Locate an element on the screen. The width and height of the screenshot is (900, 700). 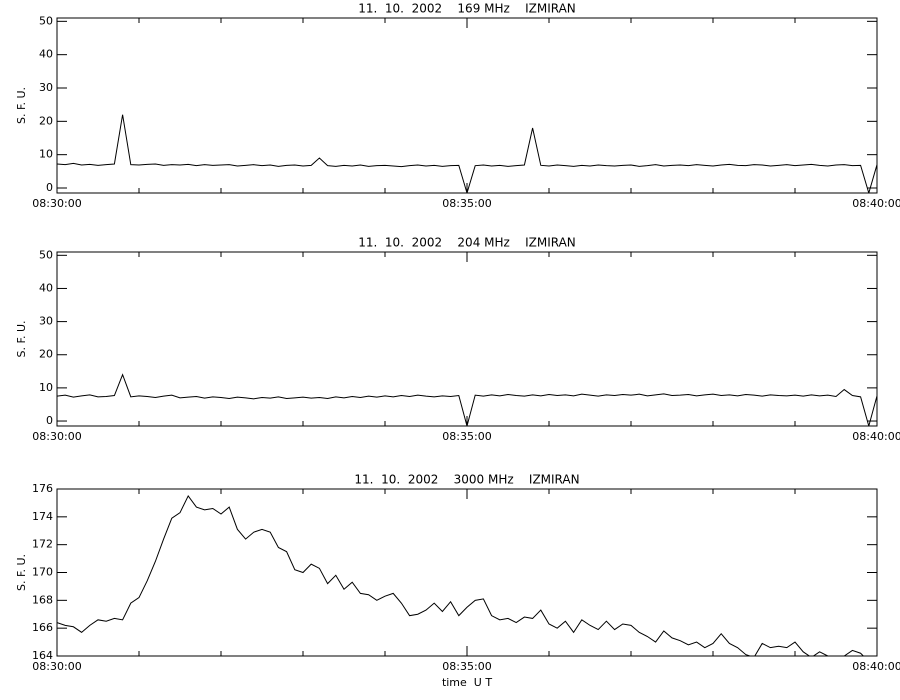
y-tick-label: 176 is located at coordinates (42, 488).